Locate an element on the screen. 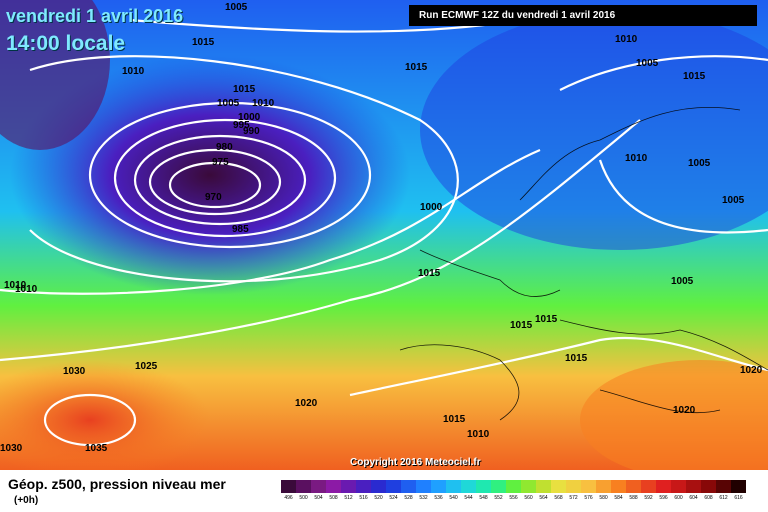  copyright: Copyright 2016 Meteociel.fr is located at coordinates (415, 462).